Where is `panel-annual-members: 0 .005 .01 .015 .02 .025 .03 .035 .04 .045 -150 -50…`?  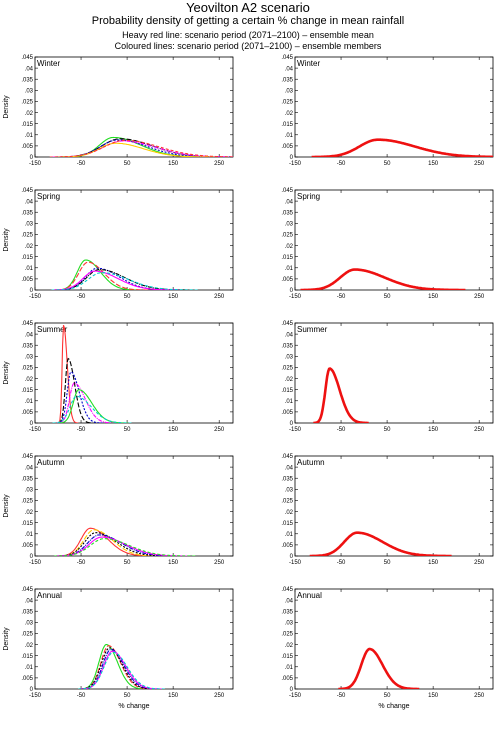
panel-annual-members: 0 .005 .01 .015 .02 .025 .03 .035 .04 .045 -150 -50… is located at coordinates (118, 648).